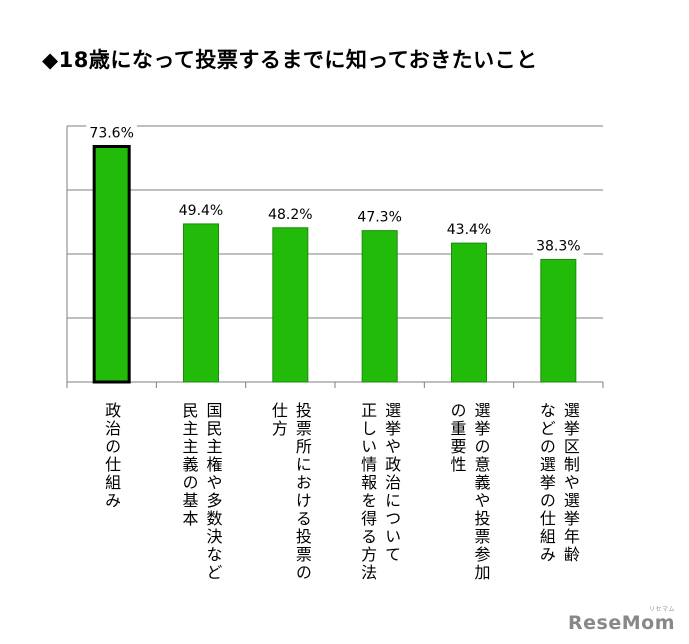 This screenshot has height=644, width=689. I want to click on data-label-2: 49.4%, so click(201, 211).